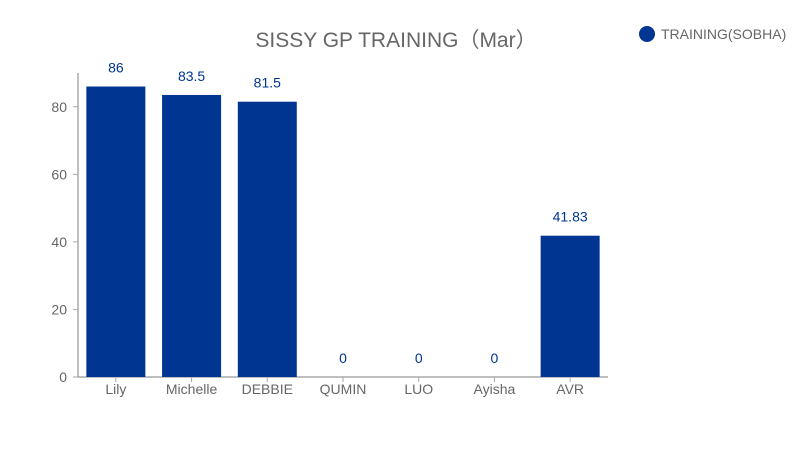  Describe the element at coordinates (570, 389) in the screenshot. I see `x-tick-label-avr: AVR` at that location.